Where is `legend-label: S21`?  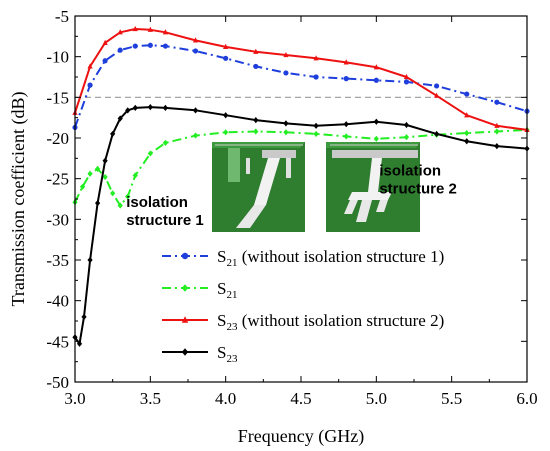
legend-label: S21 is located at coordinates (227, 290).